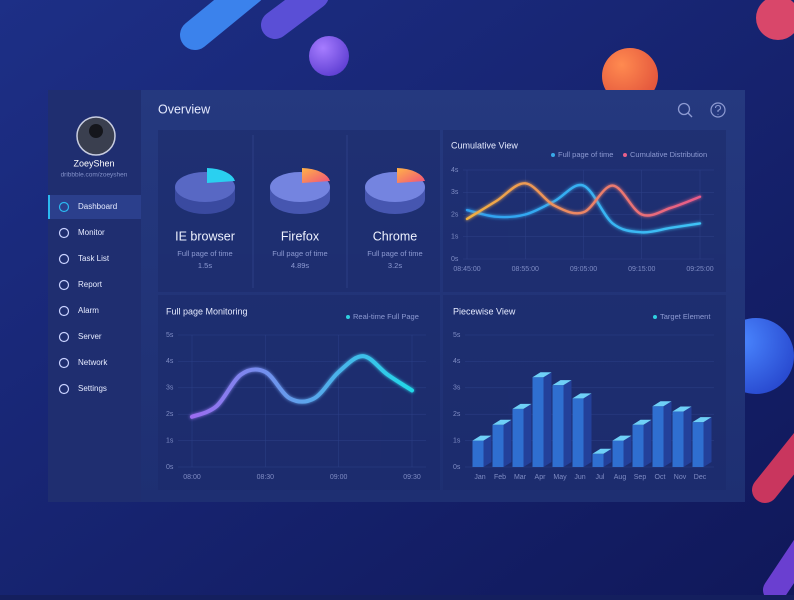 The width and height of the screenshot is (794, 600). Describe the element at coordinates (192, 477) in the screenshot. I see `x-tick-label: 08:00` at that location.